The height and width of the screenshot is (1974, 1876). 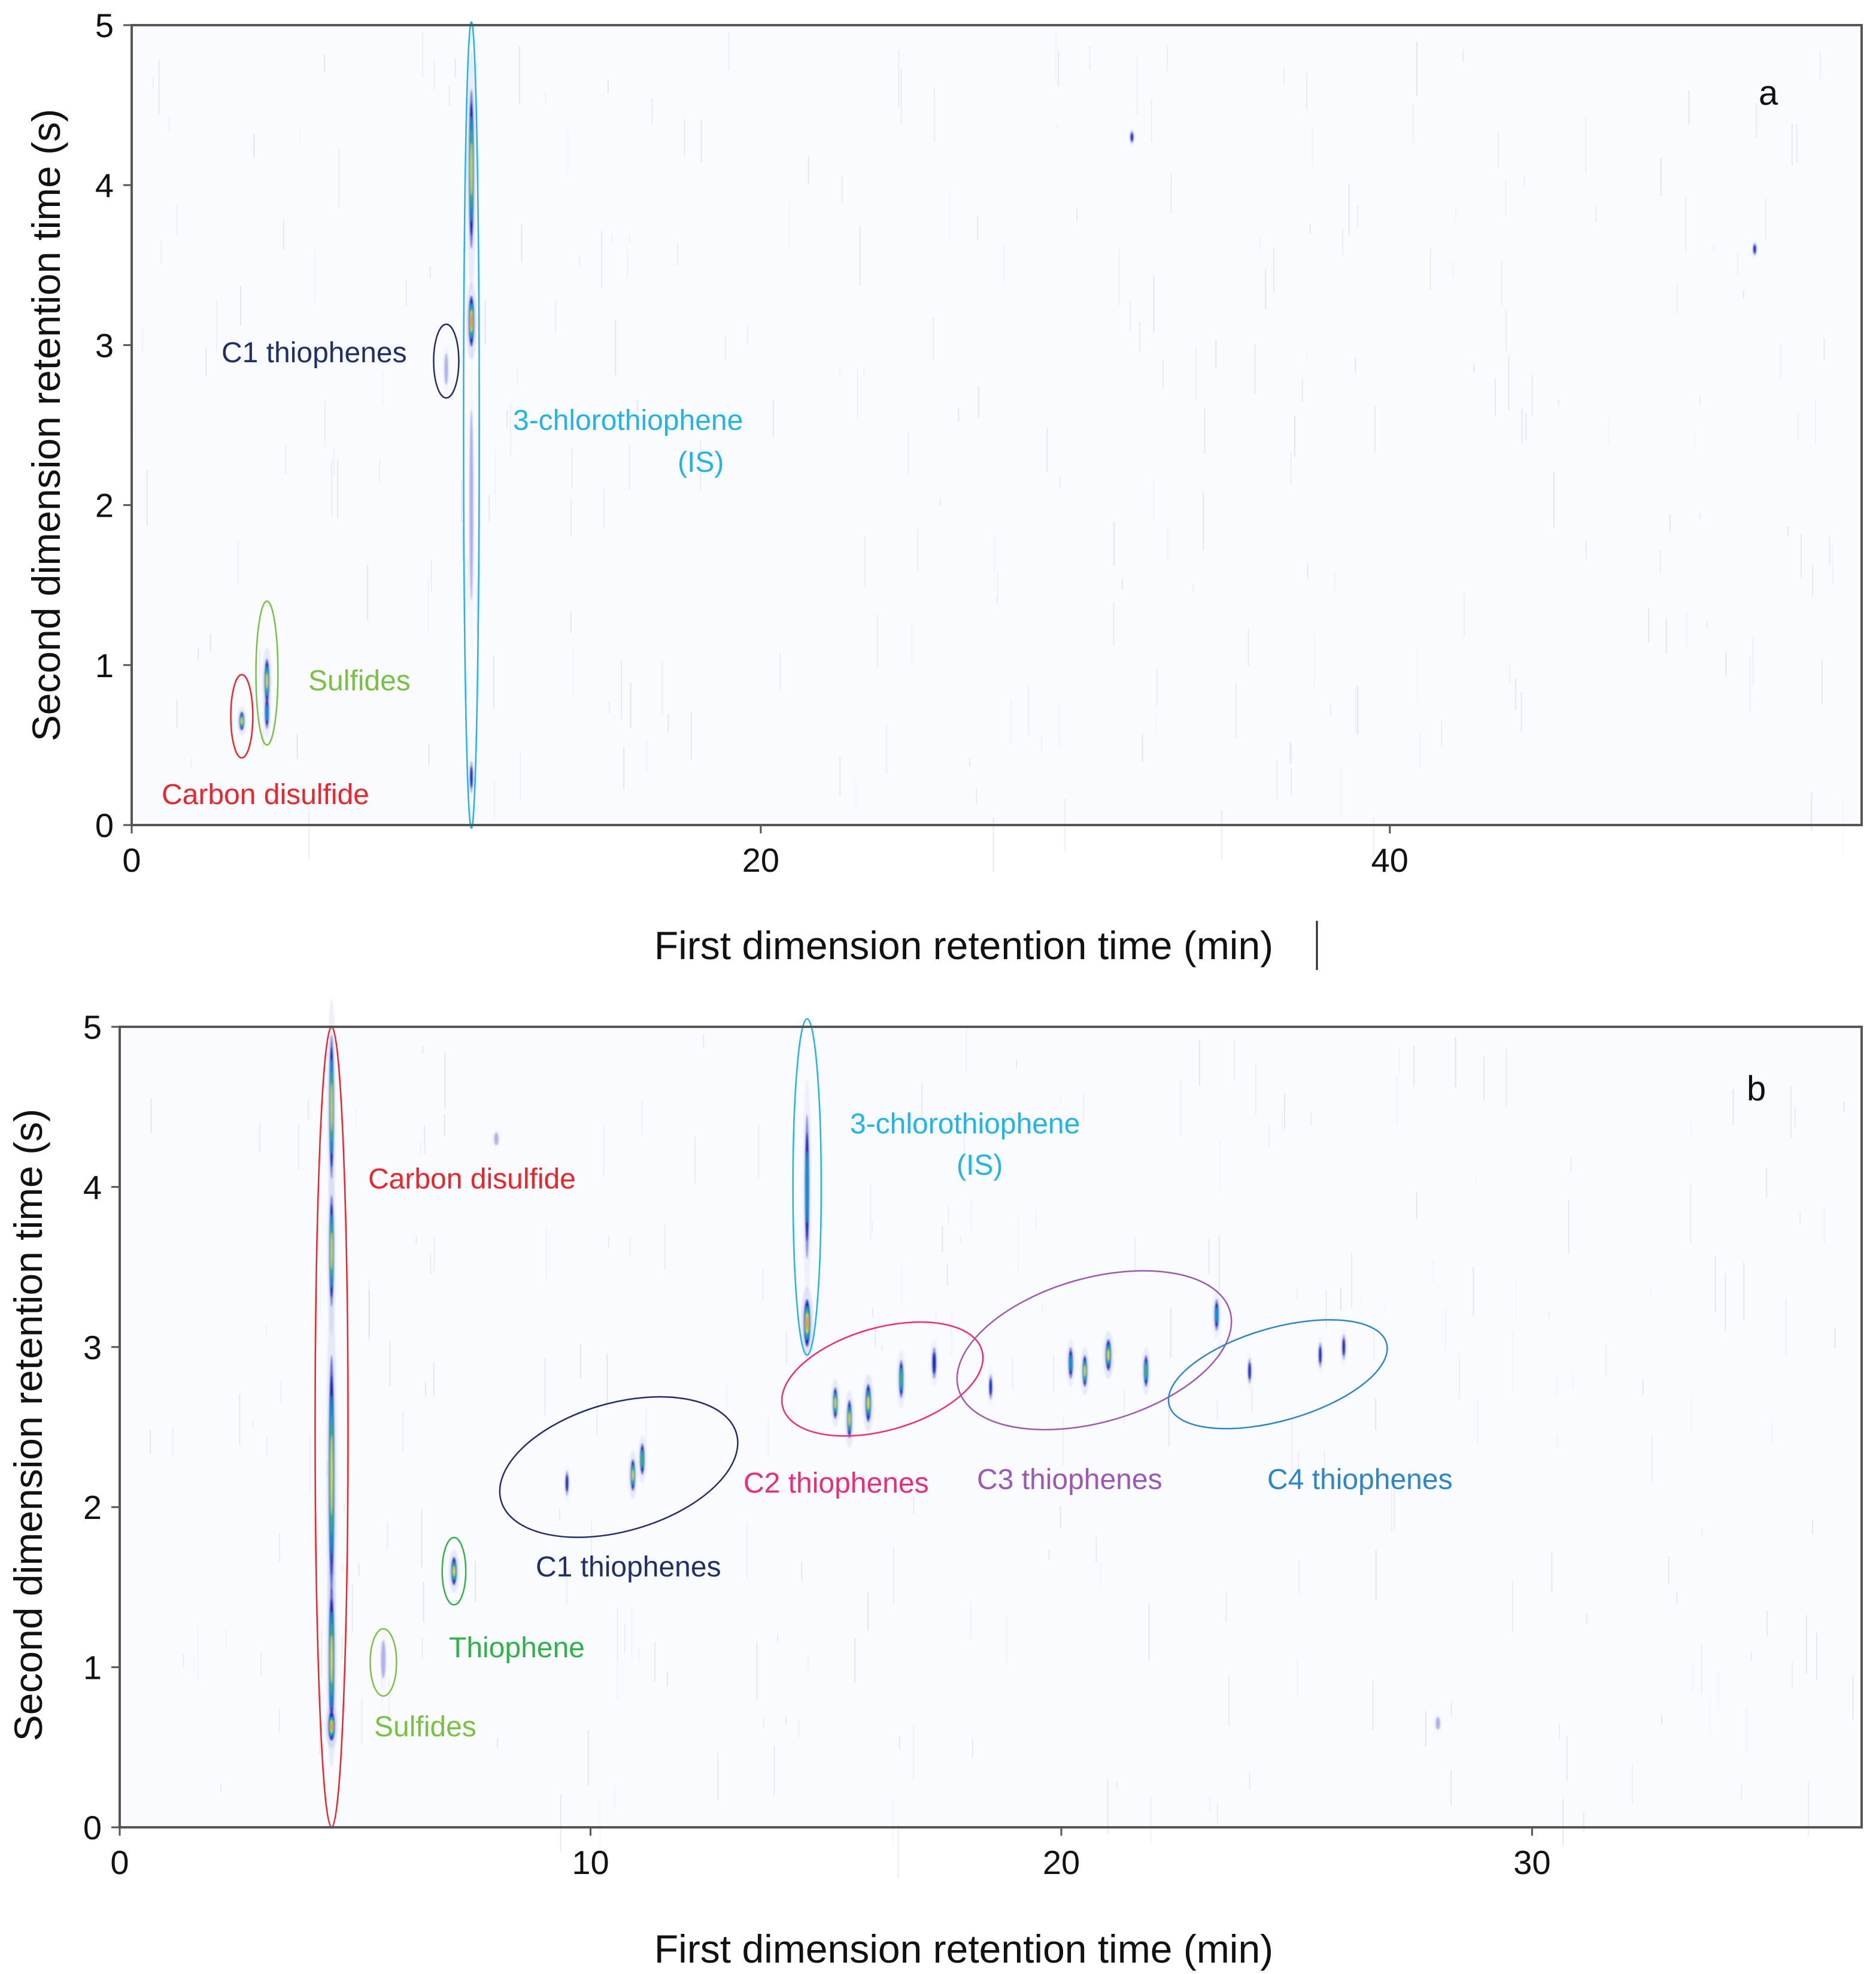 I want to click on panel-b-x-ticks: 0 10 20 30, so click(x=830, y=1854).